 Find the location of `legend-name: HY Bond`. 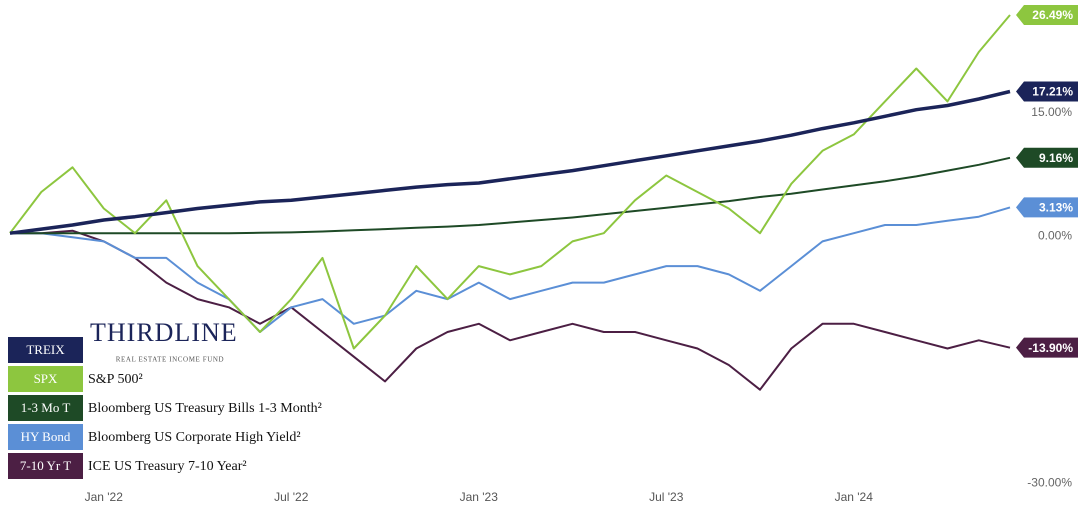

legend-name: HY Bond is located at coordinates (46, 436).